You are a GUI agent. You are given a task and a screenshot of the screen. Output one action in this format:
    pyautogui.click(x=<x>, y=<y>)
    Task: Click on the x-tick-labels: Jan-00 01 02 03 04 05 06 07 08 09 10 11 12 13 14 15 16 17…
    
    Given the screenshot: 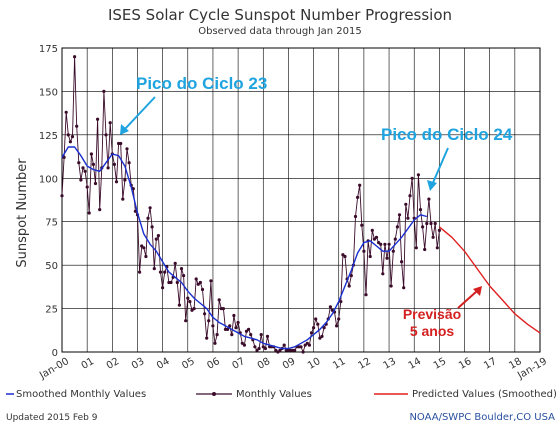 What is the action you would take?
    pyautogui.click(x=293, y=369)
    